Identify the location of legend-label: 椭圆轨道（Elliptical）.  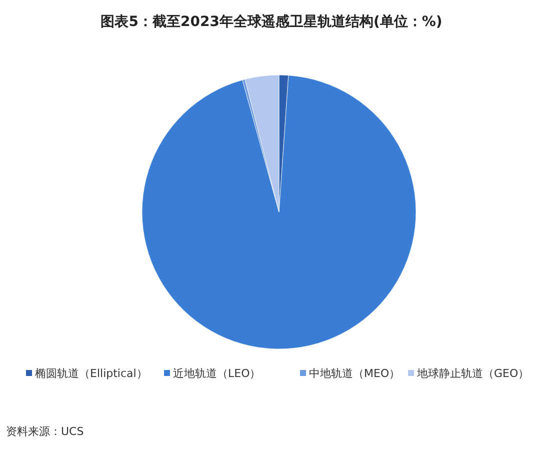
(91, 373).